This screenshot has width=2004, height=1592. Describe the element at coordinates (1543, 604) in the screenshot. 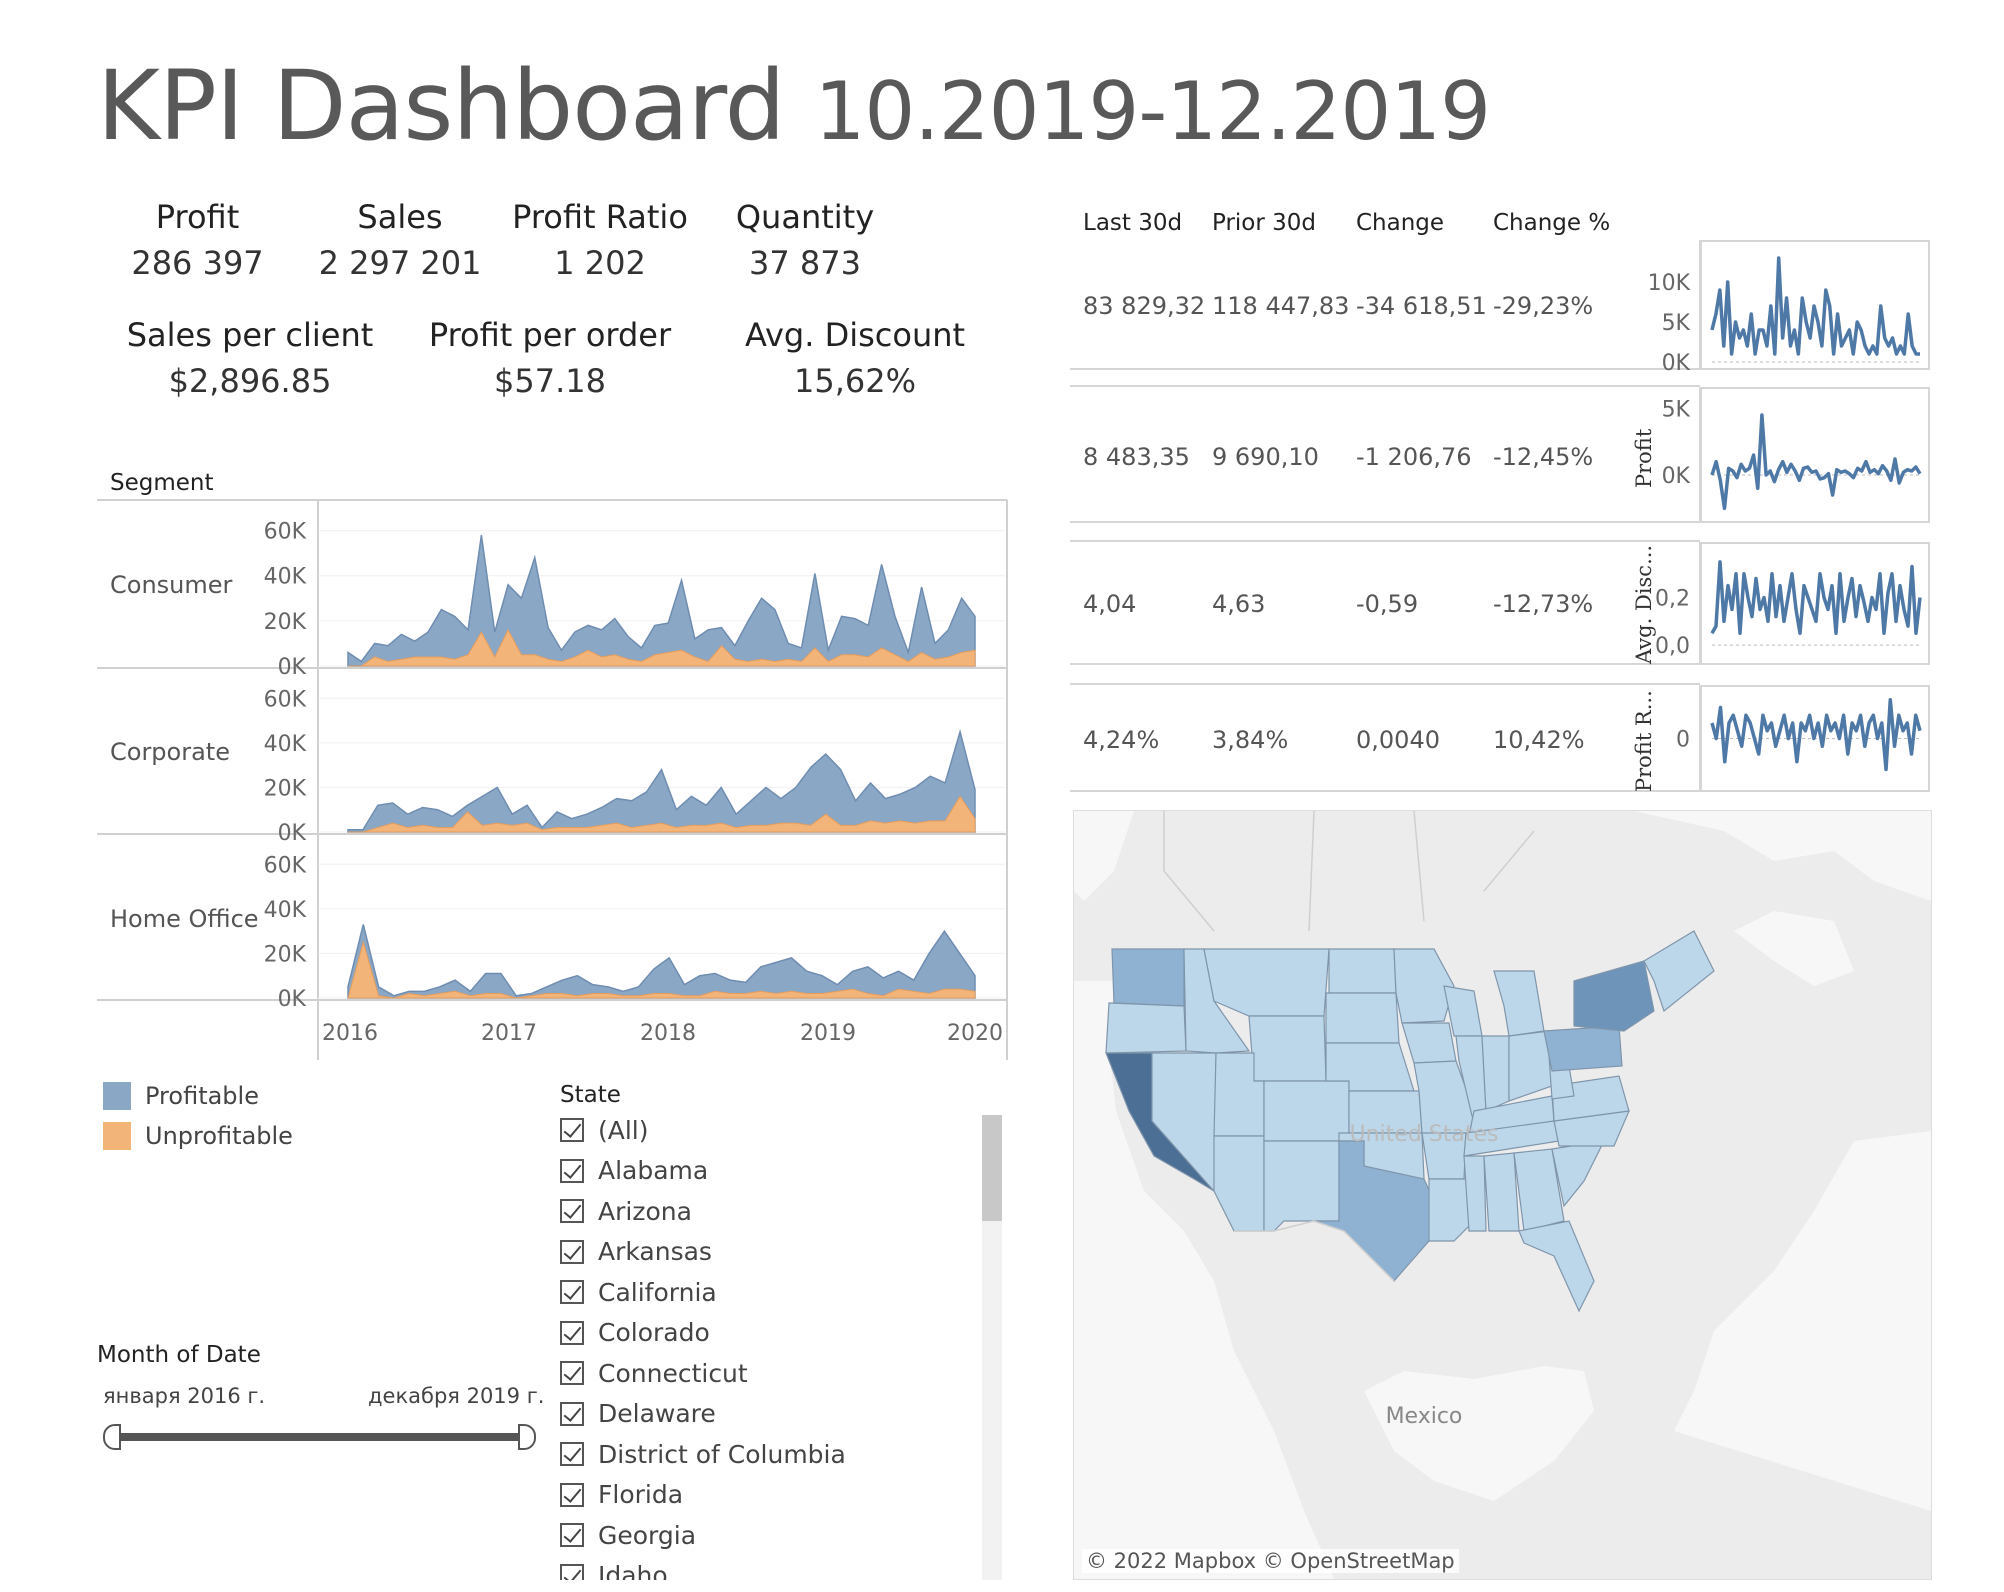

I see `row3-change-pct: -12,73%` at that location.